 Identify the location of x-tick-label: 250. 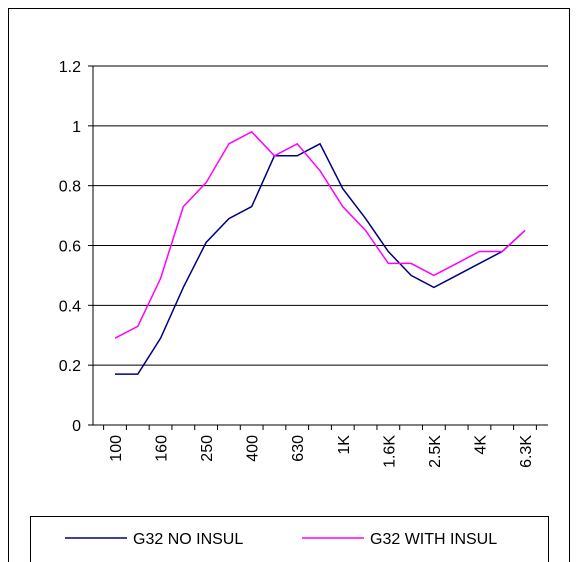
(207, 448).